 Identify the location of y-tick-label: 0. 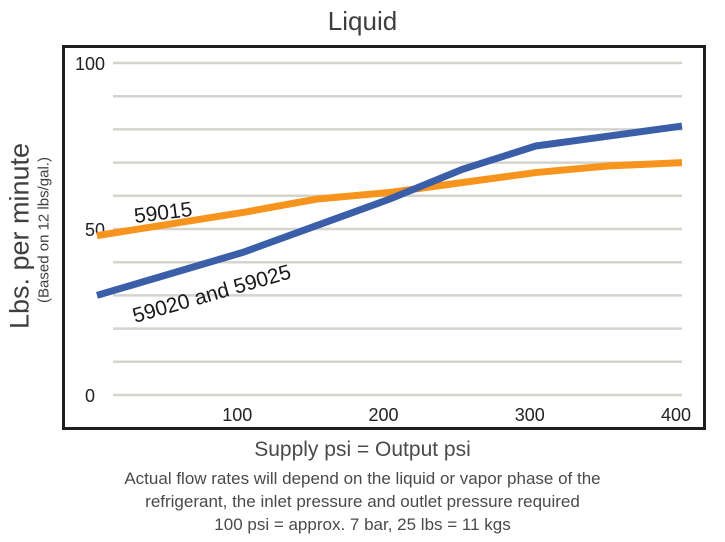
(90, 396).